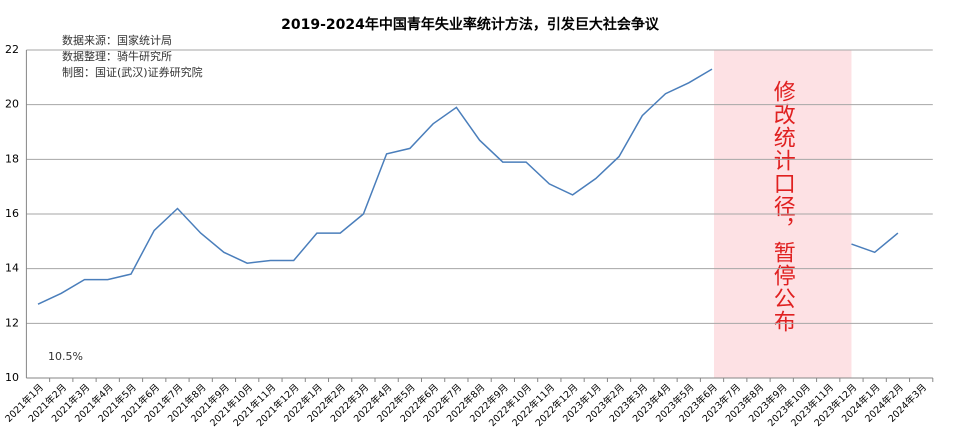  Describe the element at coordinates (12, 104) in the screenshot. I see `y-tick-label: 20` at that location.